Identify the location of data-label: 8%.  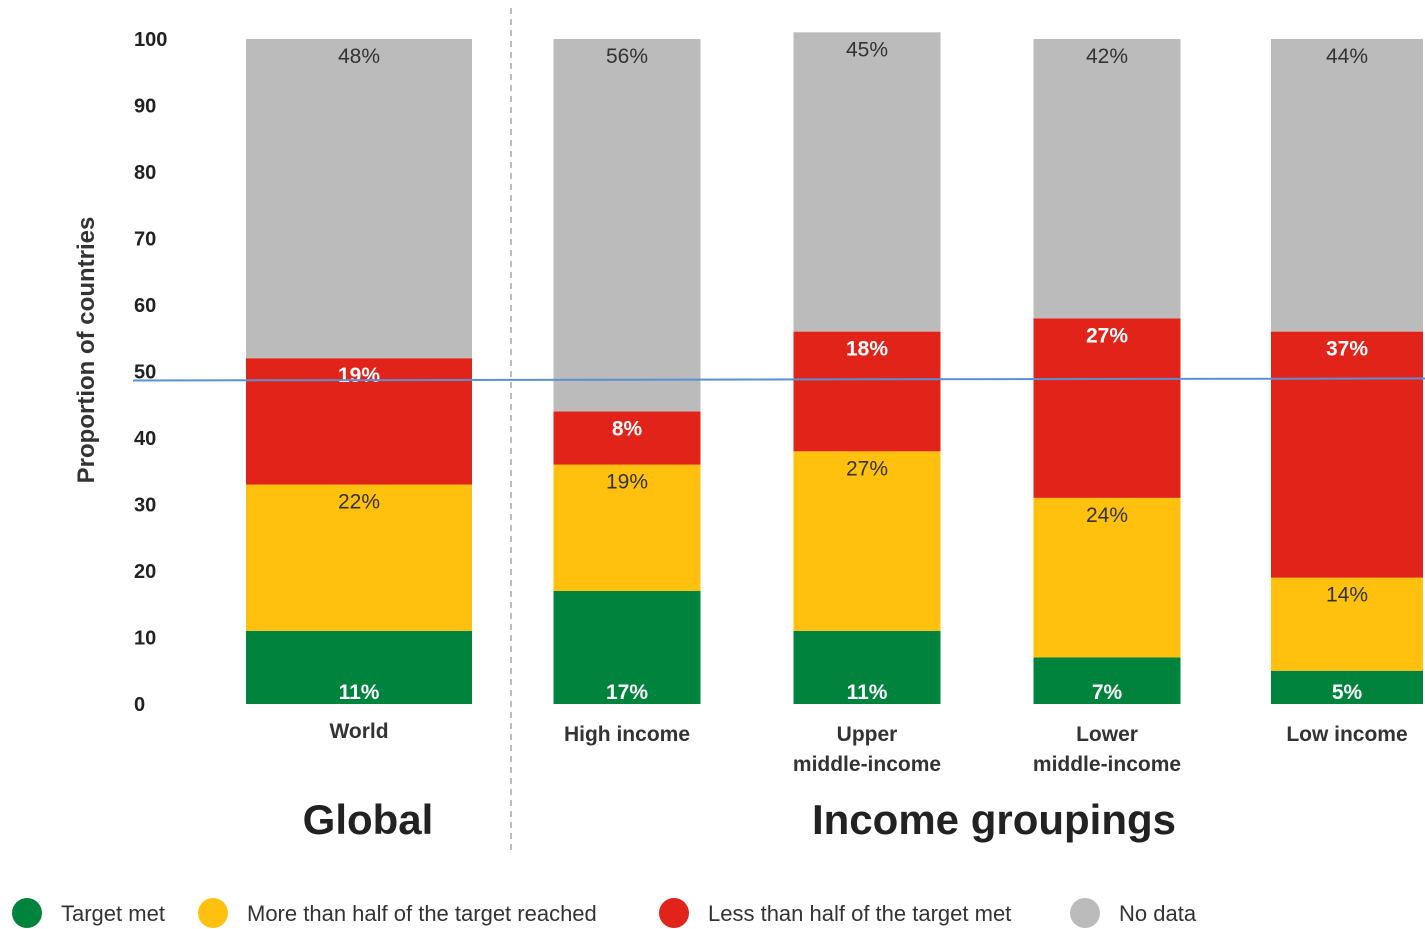
(627, 428).